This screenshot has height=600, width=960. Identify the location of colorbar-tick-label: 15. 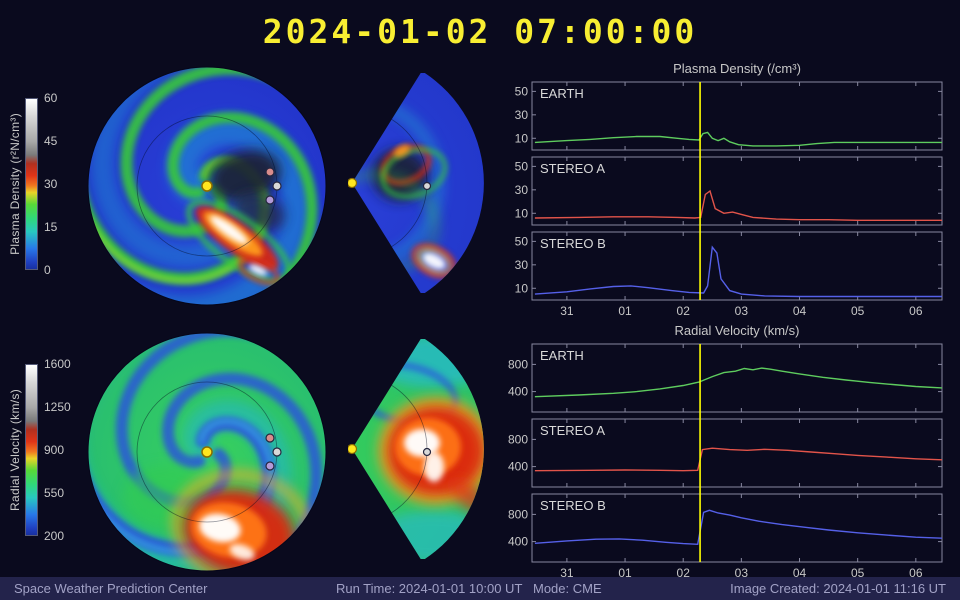
(51, 227).